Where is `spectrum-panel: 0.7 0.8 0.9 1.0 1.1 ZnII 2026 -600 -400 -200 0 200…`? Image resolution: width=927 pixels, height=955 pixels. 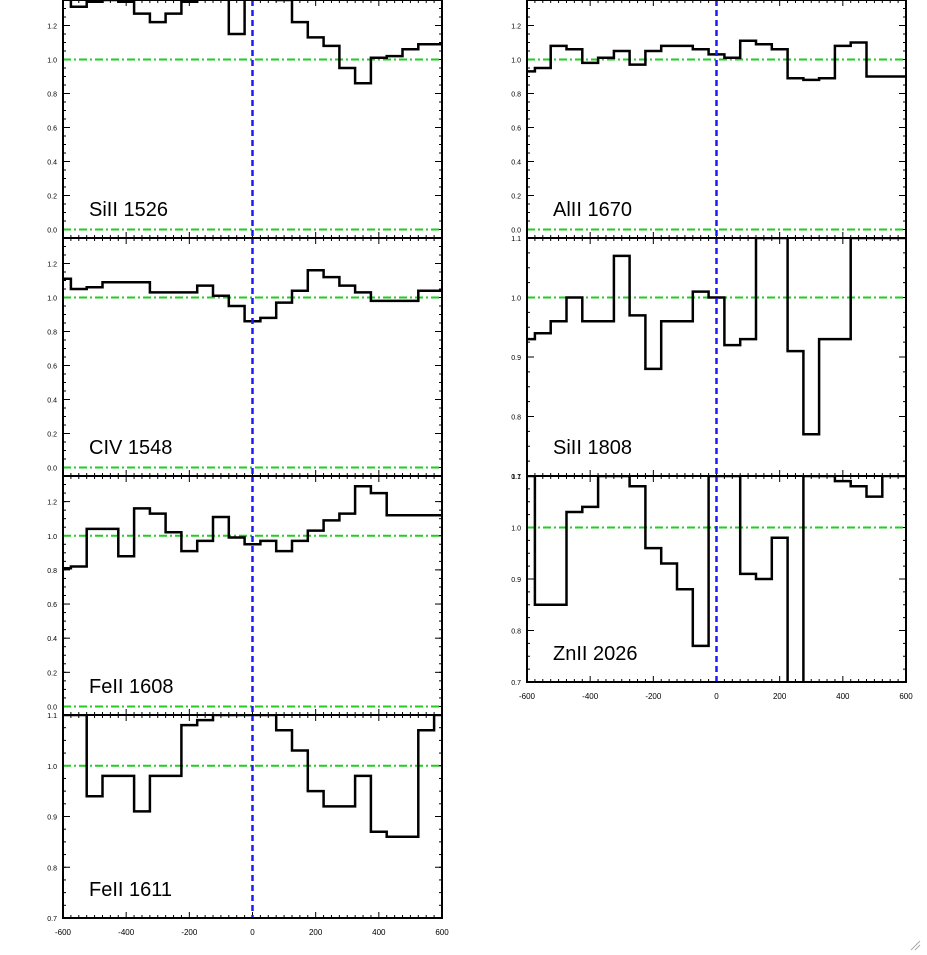 spectrum-panel: 0.7 0.8 0.9 1.0 1.1 ZnII 2026 -600 -400 -200 0 200… is located at coordinates (712, 587).